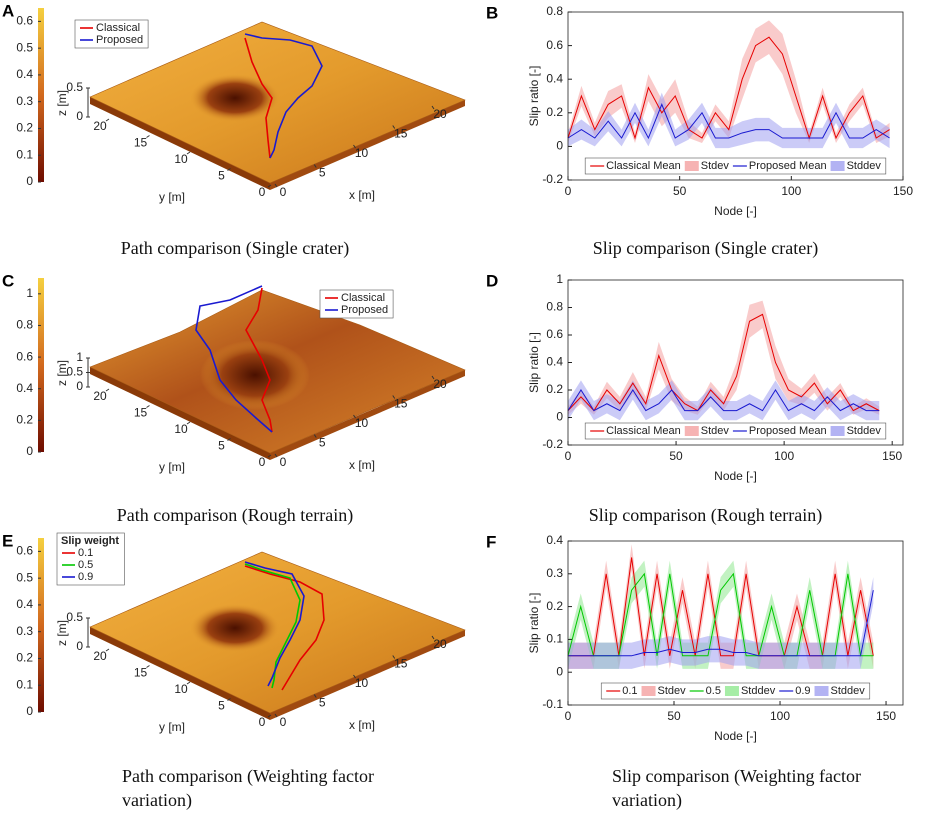 The width and height of the screenshot is (941, 813). Describe the element at coordinates (322, 443) in the screenshot. I see `x-tick-label: 5` at that location.